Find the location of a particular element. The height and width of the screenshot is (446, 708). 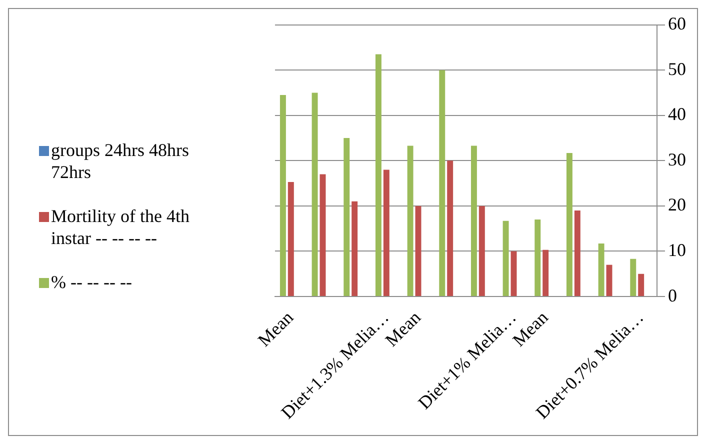

legend-label: % -- -- -- -- is located at coordinates (91, 282).